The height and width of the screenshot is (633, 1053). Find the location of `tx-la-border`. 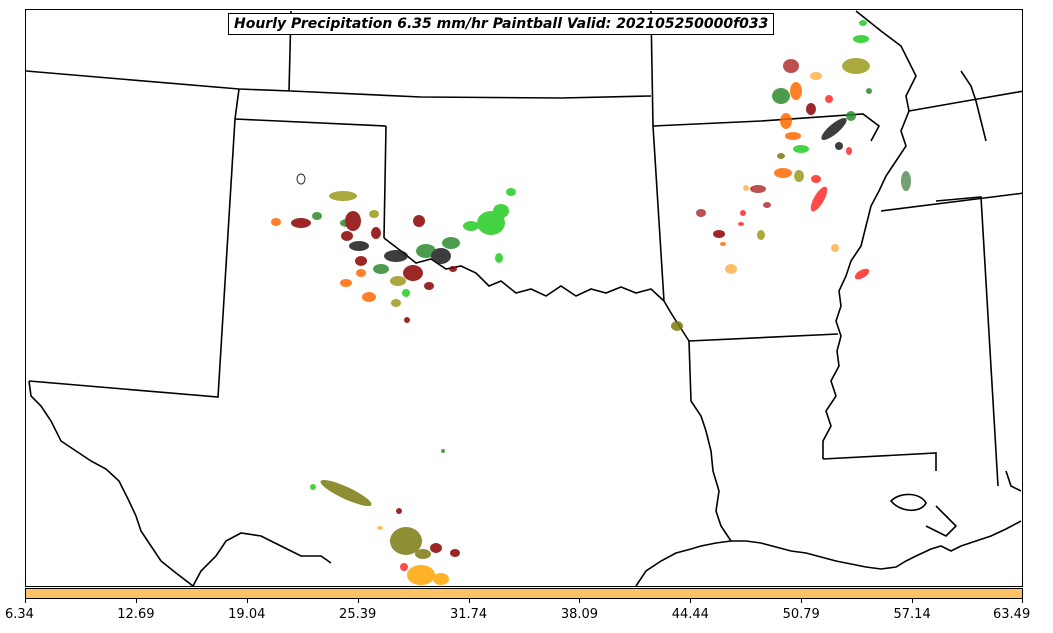

tx-la-border is located at coordinates (710, 441).